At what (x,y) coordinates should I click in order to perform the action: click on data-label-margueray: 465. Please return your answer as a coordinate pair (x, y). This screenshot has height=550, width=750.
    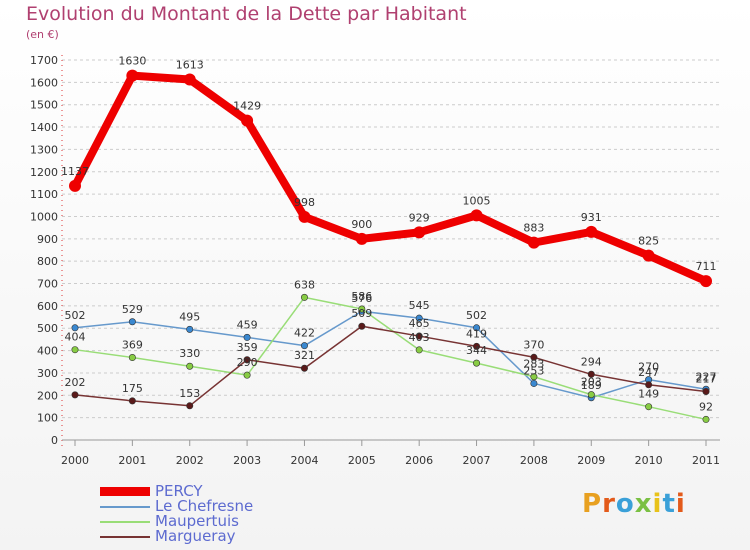
    Looking at the image, I should click on (419, 323).